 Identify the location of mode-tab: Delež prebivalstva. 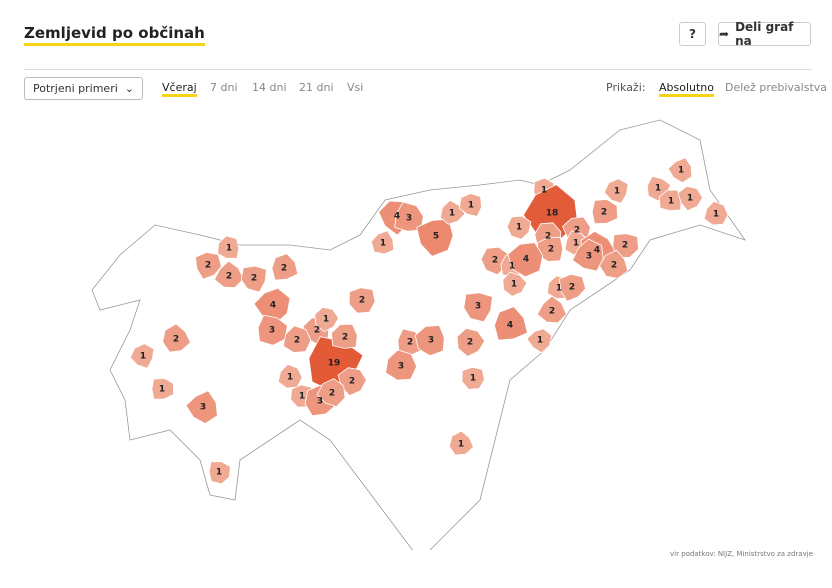
(776, 87).